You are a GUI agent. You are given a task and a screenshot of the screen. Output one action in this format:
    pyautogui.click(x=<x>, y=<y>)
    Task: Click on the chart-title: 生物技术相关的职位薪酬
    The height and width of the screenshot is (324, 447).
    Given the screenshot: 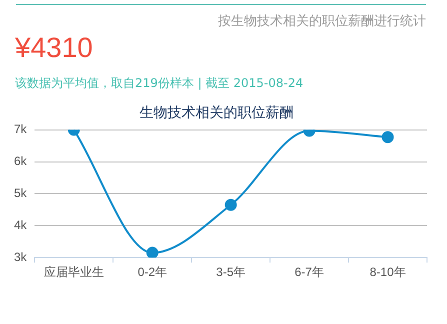 What is the action you would take?
    pyautogui.click(x=217, y=113)
    